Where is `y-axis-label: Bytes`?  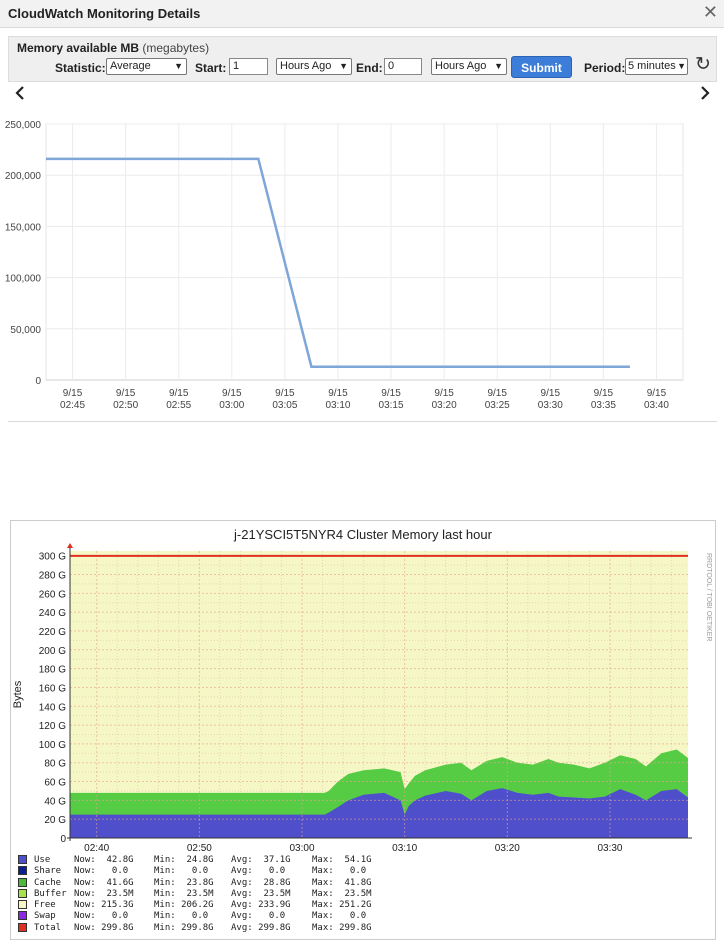 y-axis-label: Bytes is located at coordinates (18, 694).